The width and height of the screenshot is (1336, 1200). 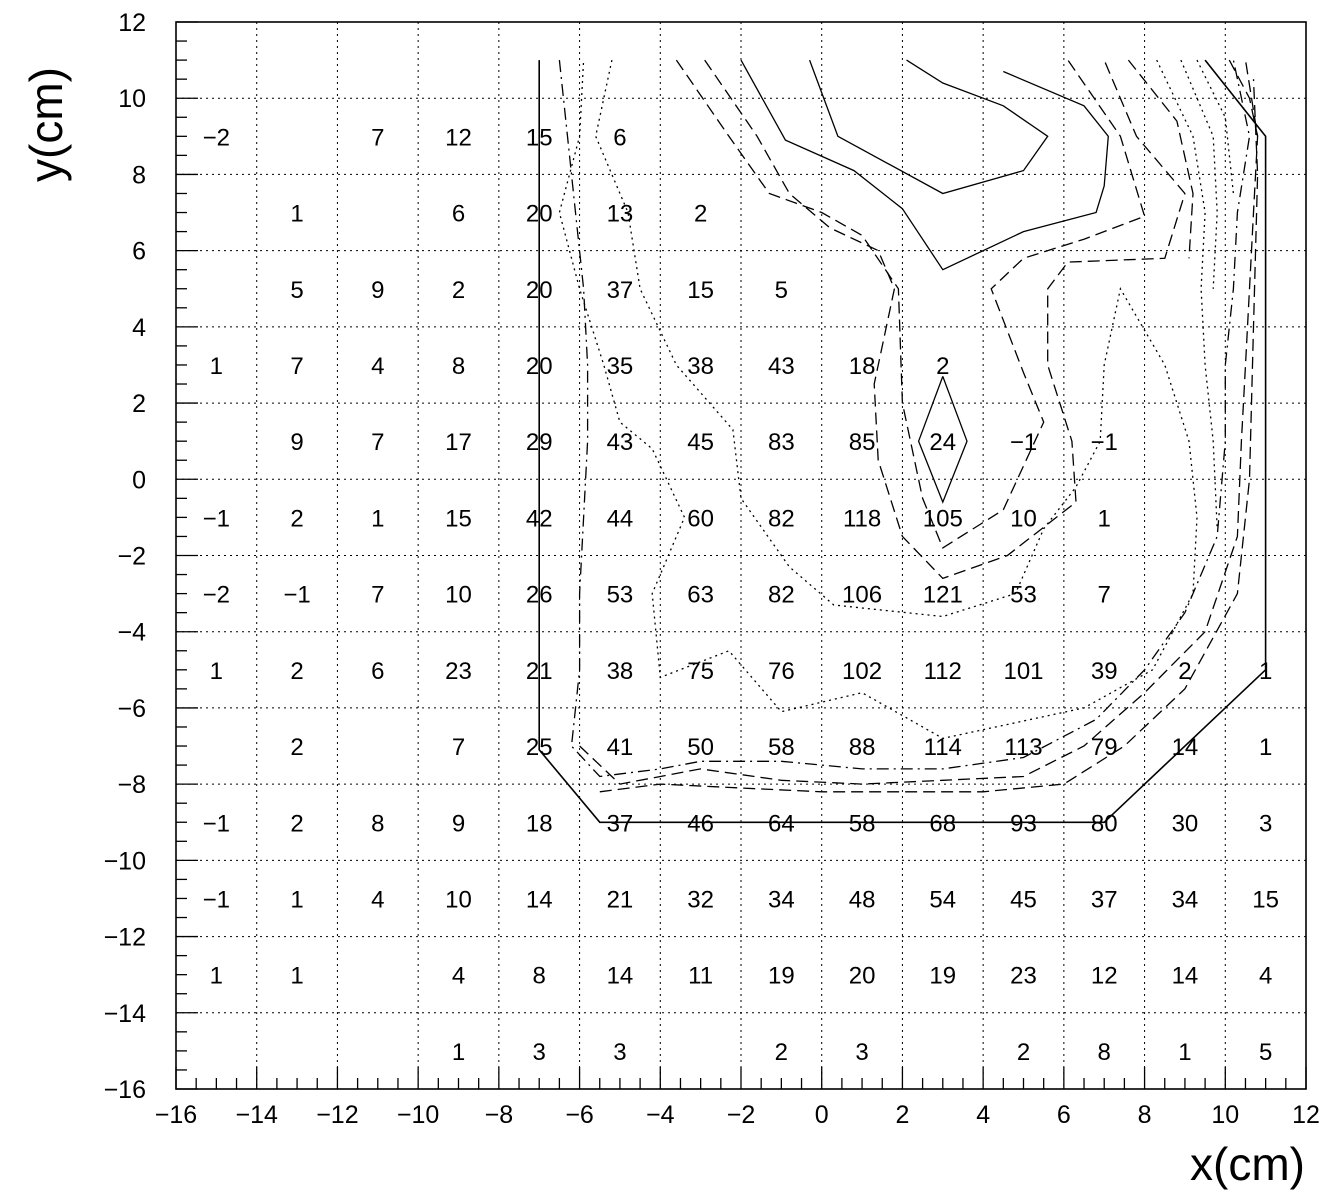 I want to click on y-tick-label: 10, so click(x=132, y=99).